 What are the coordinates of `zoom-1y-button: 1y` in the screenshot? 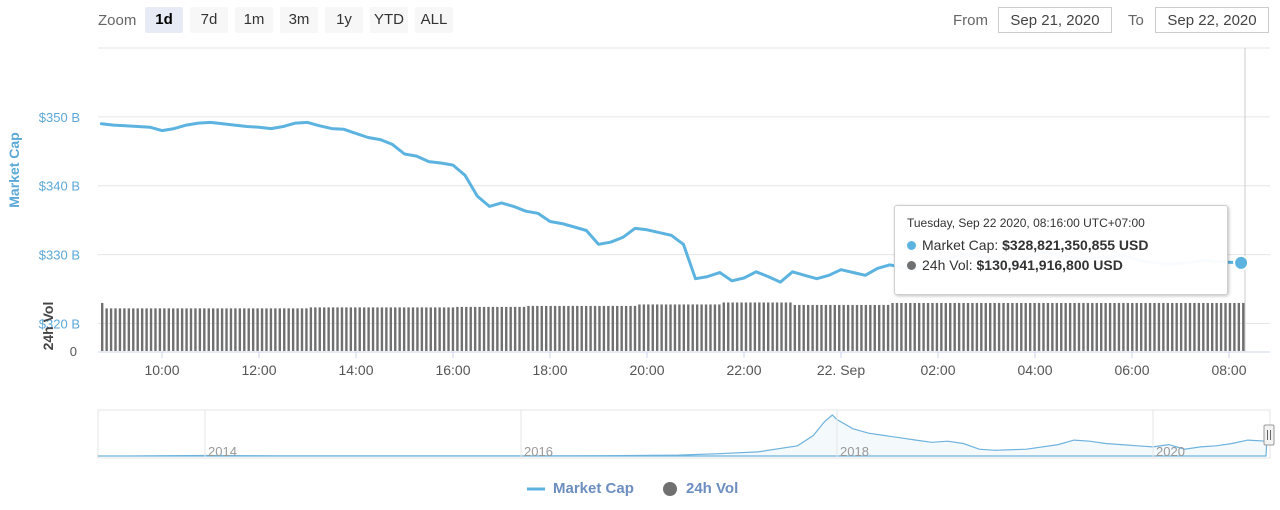 It's located at (344, 20).